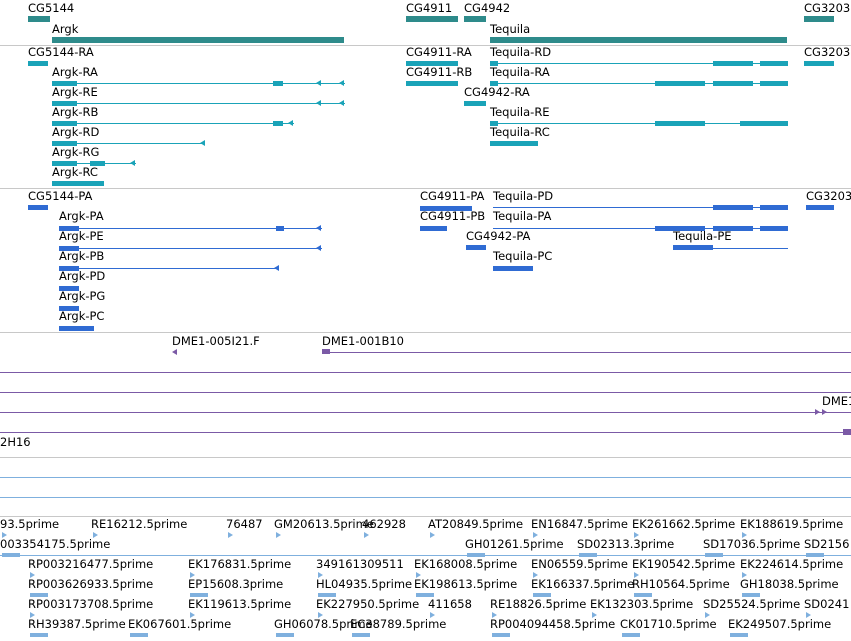  Describe the element at coordinates (752, 604) in the screenshot. I see `est-label: SD25524.5prime` at that location.